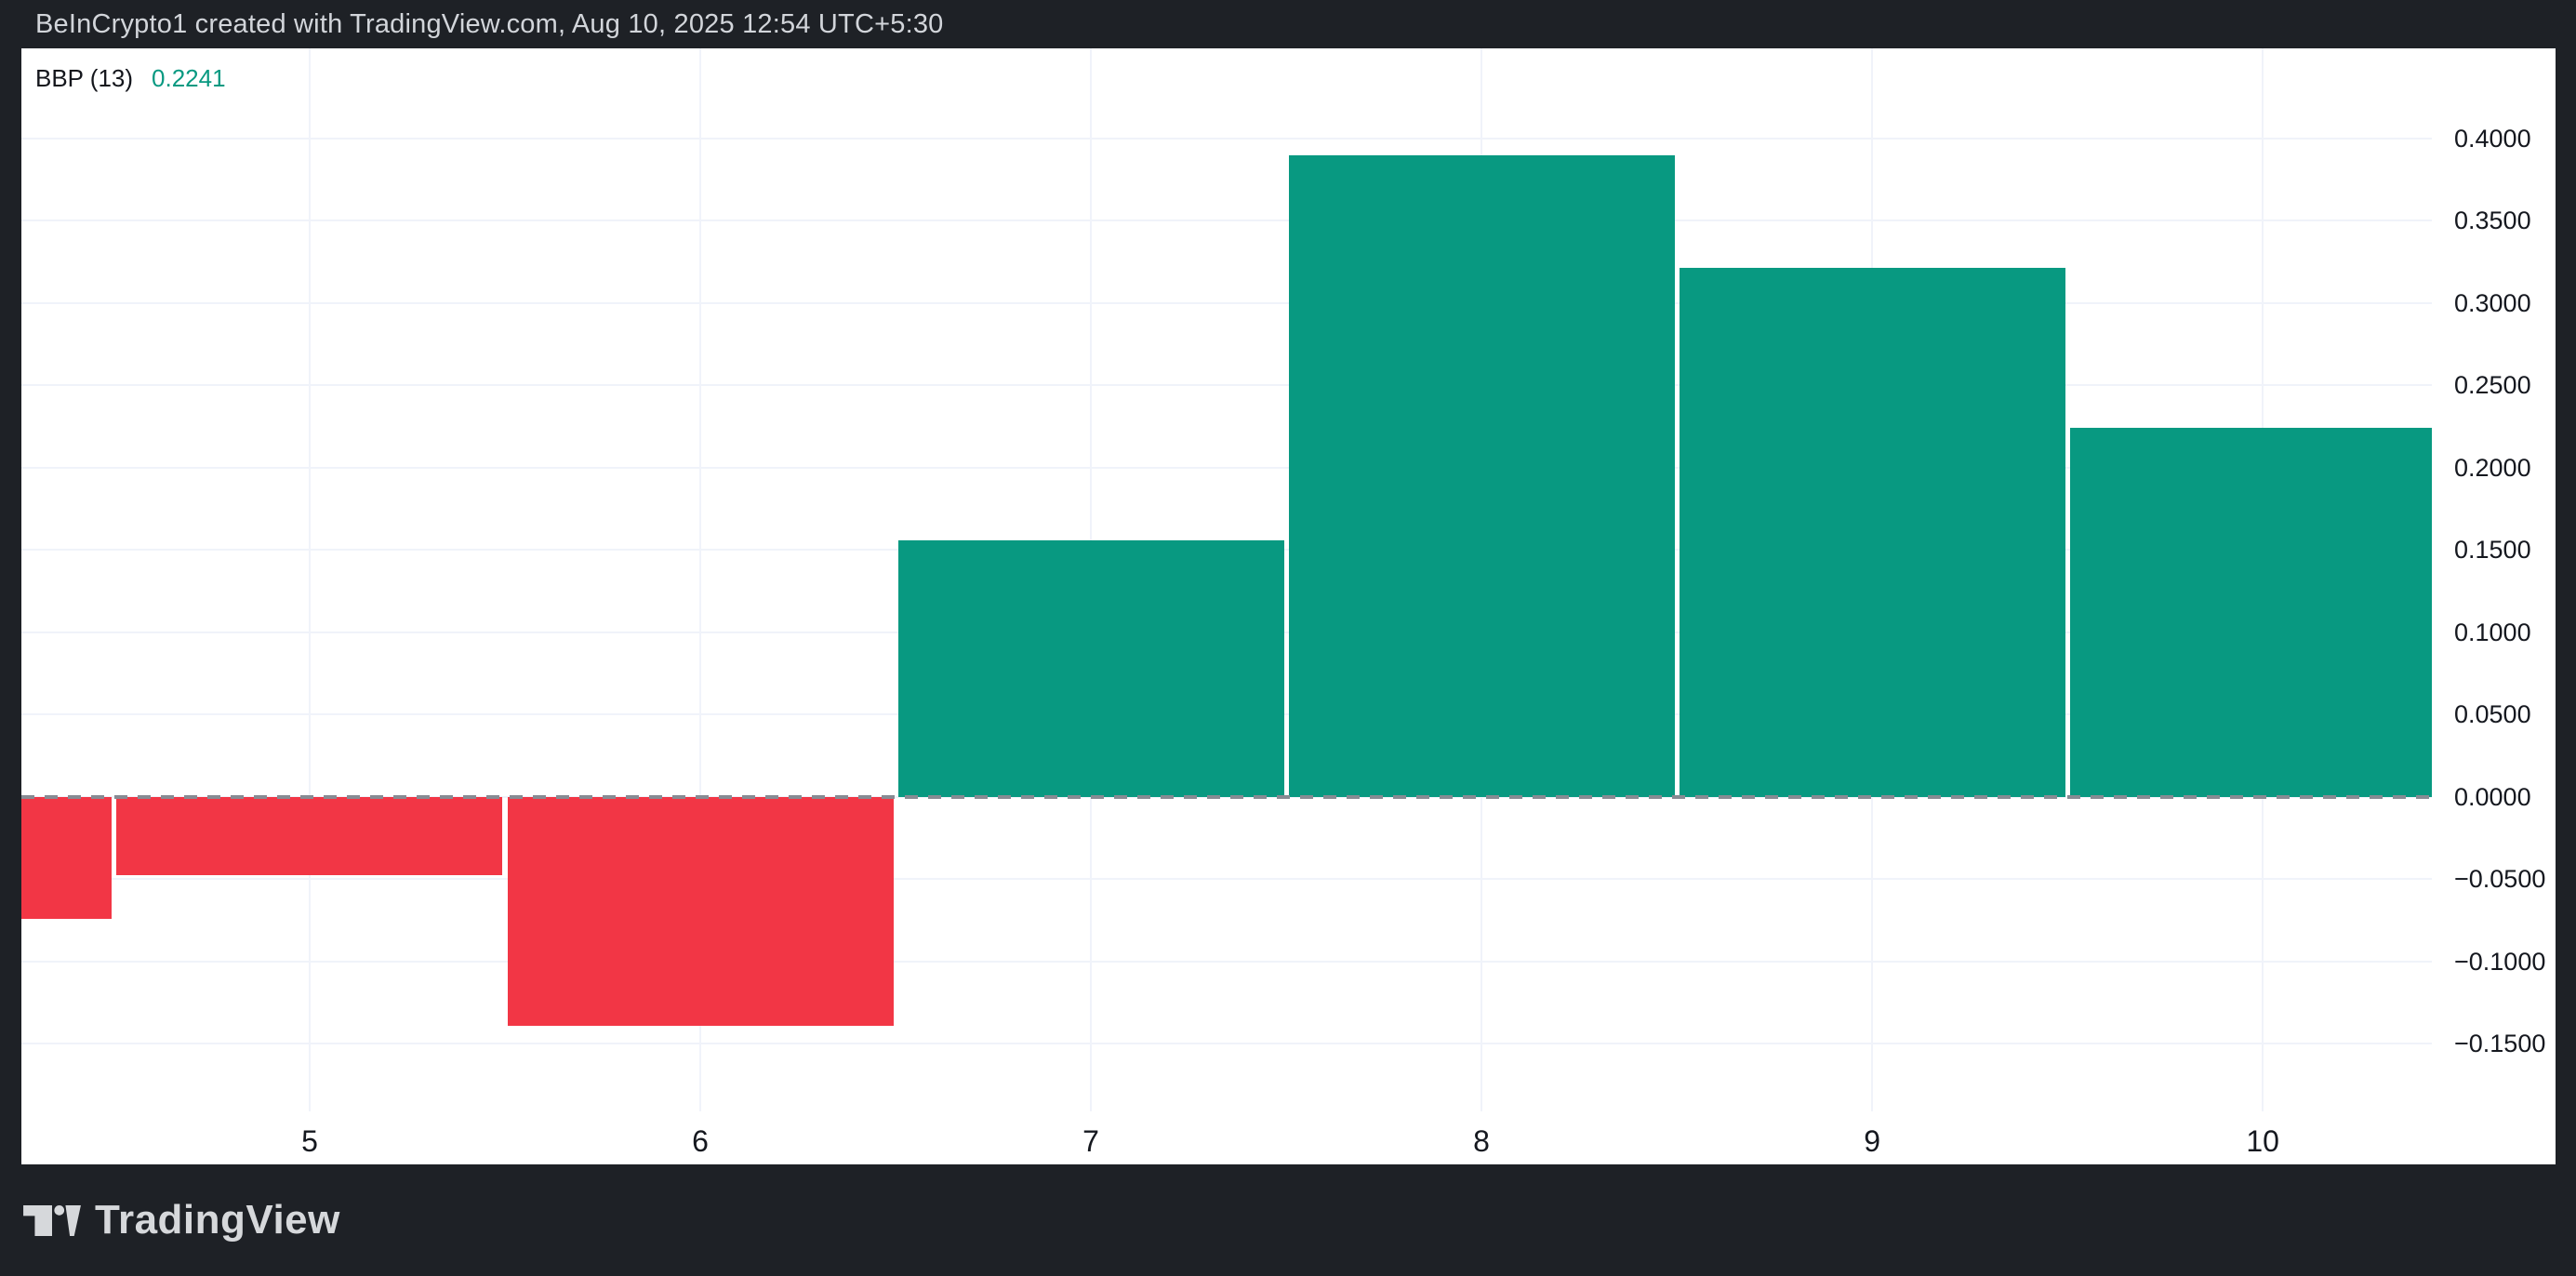 Image resolution: width=2576 pixels, height=1276 pixels. I want to click on y-tick-label: 0.2500, so click(2492, 385).